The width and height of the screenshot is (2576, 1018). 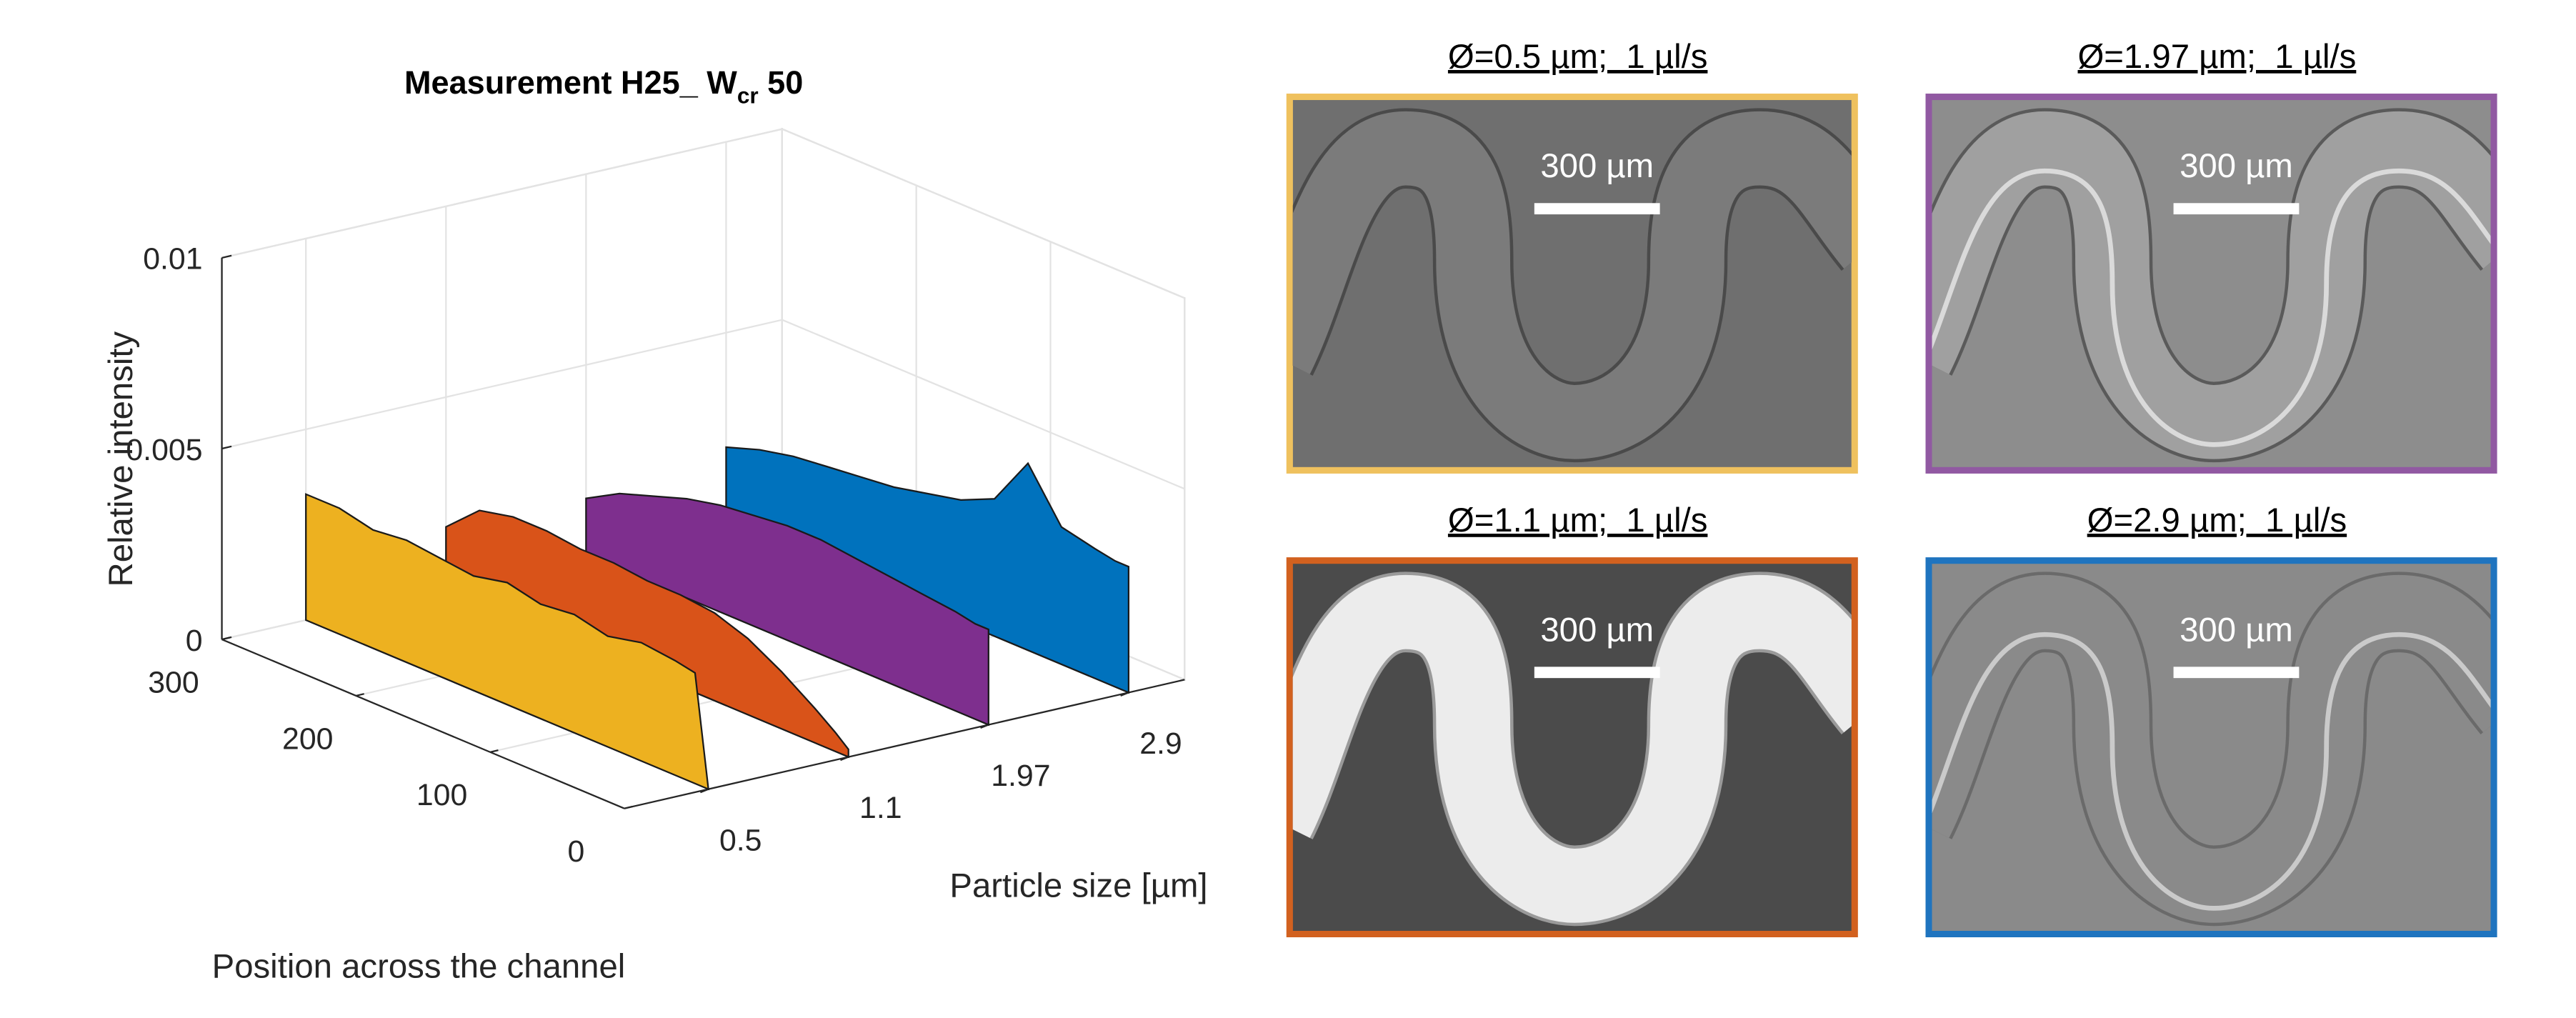 I want to click on x-axis-label: Position across the channel, so click(x=419, y=966).